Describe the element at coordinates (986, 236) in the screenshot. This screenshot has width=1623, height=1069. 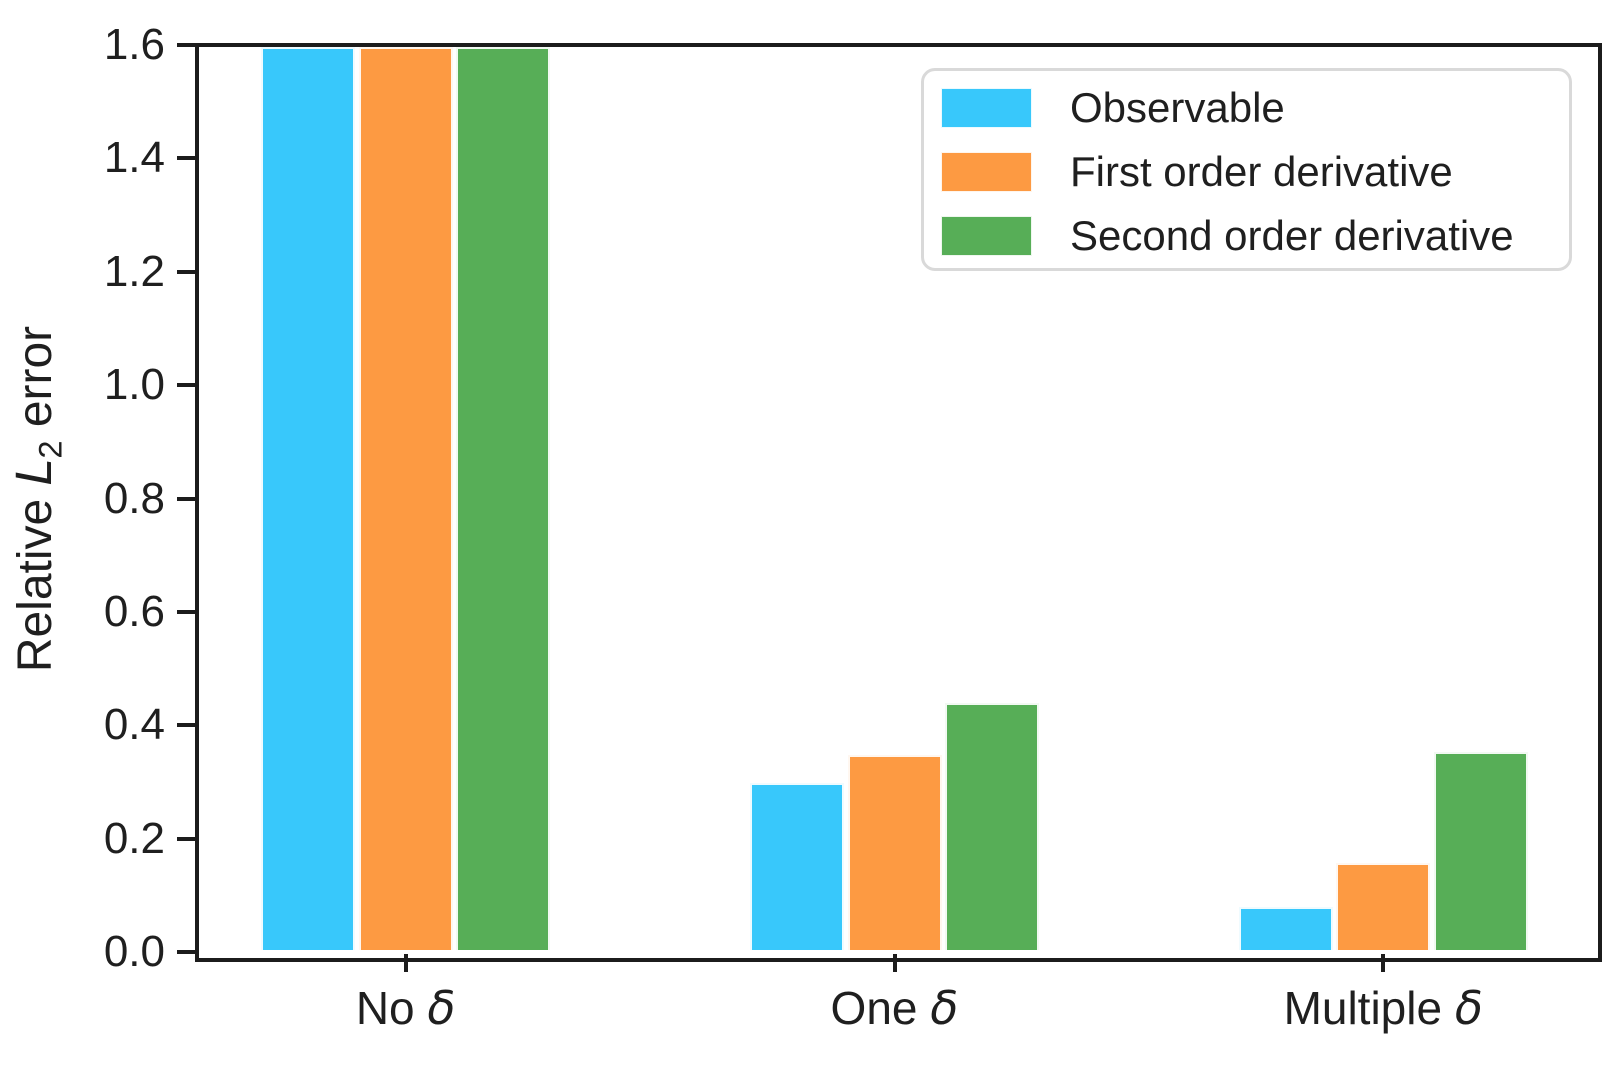
I see `legend-swatch-second-order-derivative` at that location.